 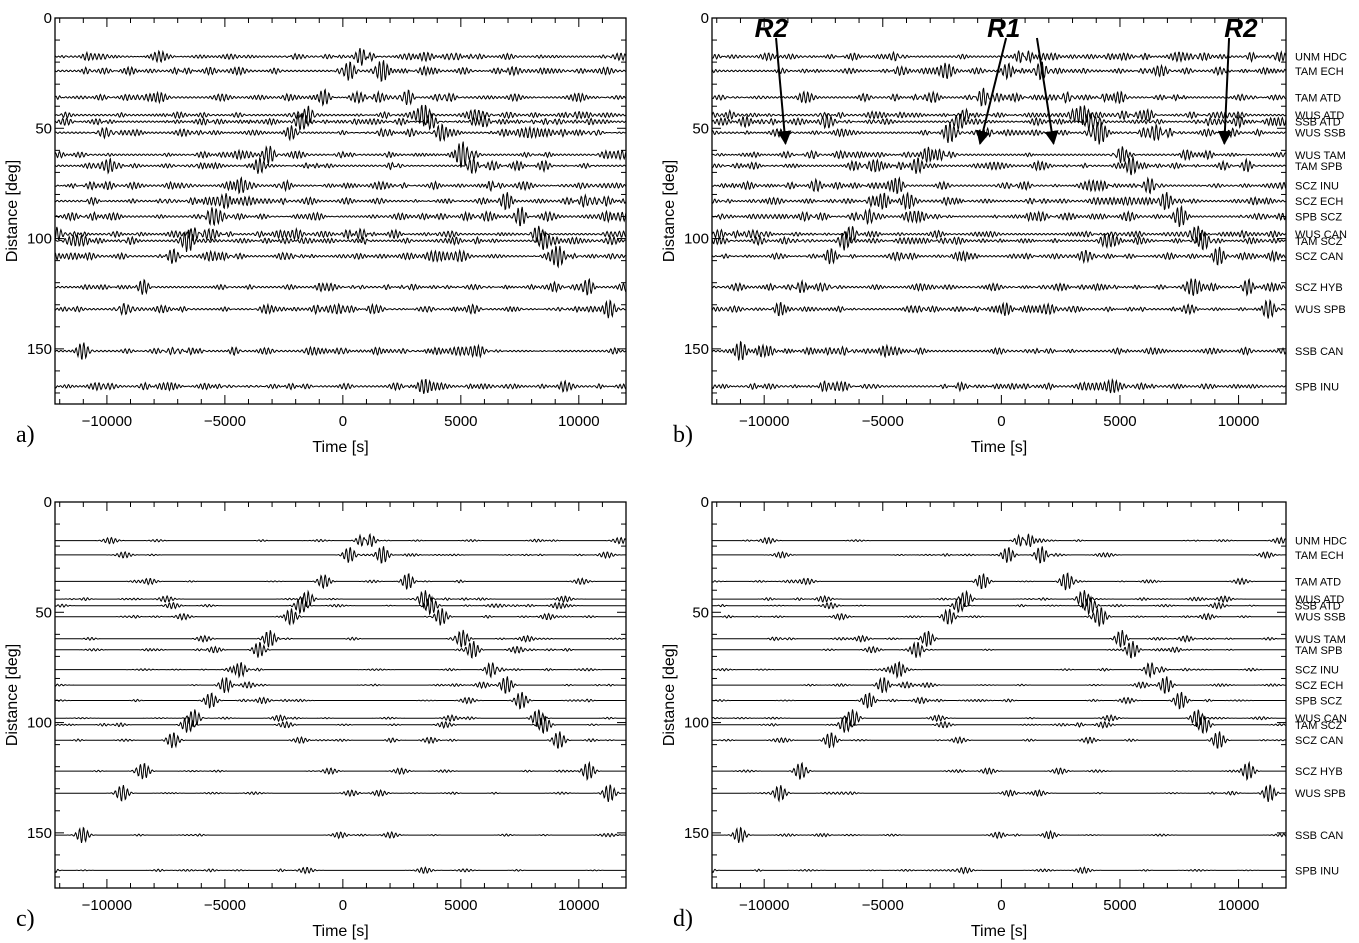 I want to click on station-label: SCZ ECH, so click(x=1319, y=686).